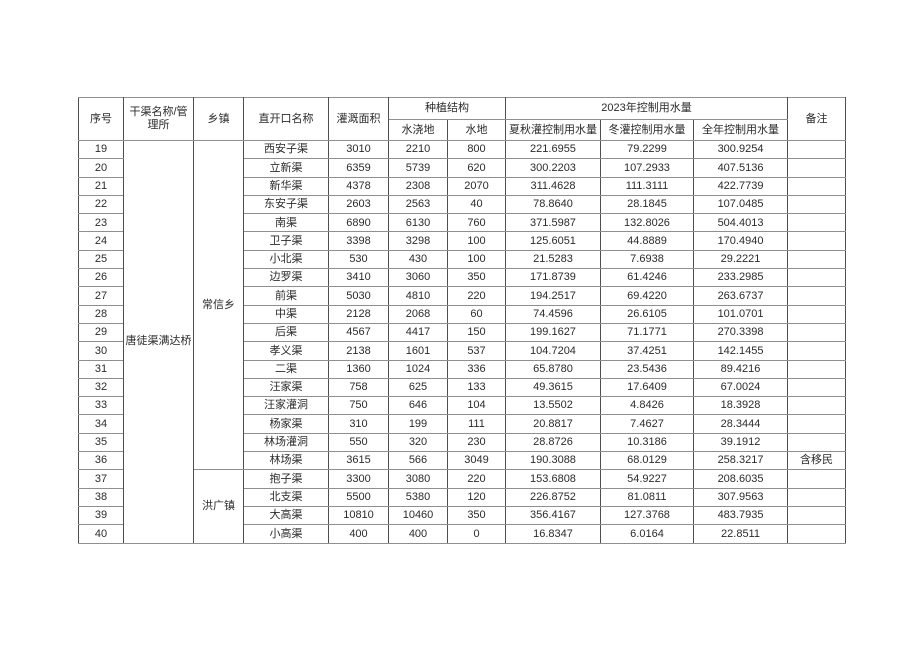  What do you see at coordinates (286, 186) in the screenshot?
I see `cell-outlet-name: 新华渠` at bounding box center [286, 186].